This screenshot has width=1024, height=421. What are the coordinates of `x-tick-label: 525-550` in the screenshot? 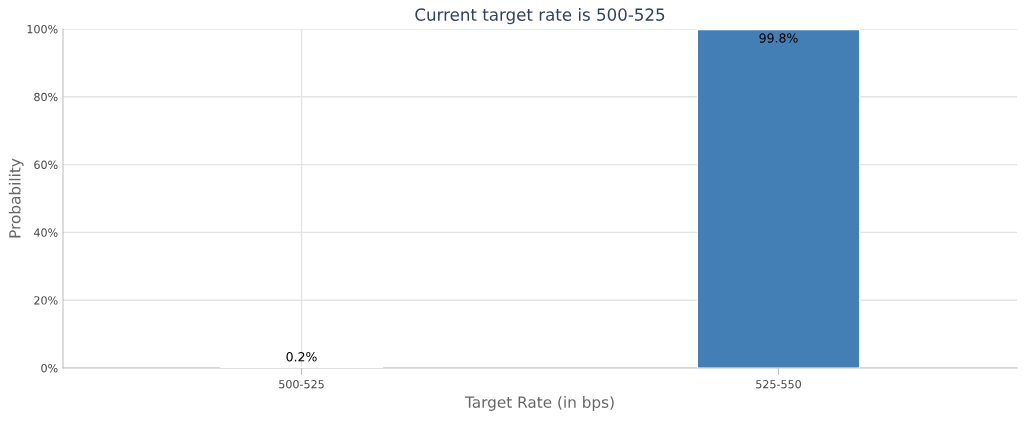 It's located at (778, 384).